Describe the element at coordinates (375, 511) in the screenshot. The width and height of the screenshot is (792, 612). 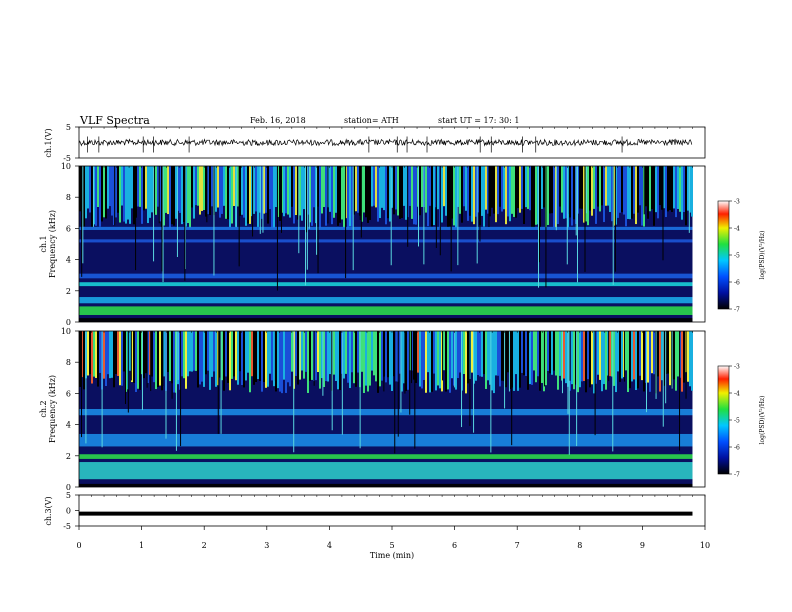
I see `ch3-waveform-panel: ch.3(V) 5 0 -5` at that location.